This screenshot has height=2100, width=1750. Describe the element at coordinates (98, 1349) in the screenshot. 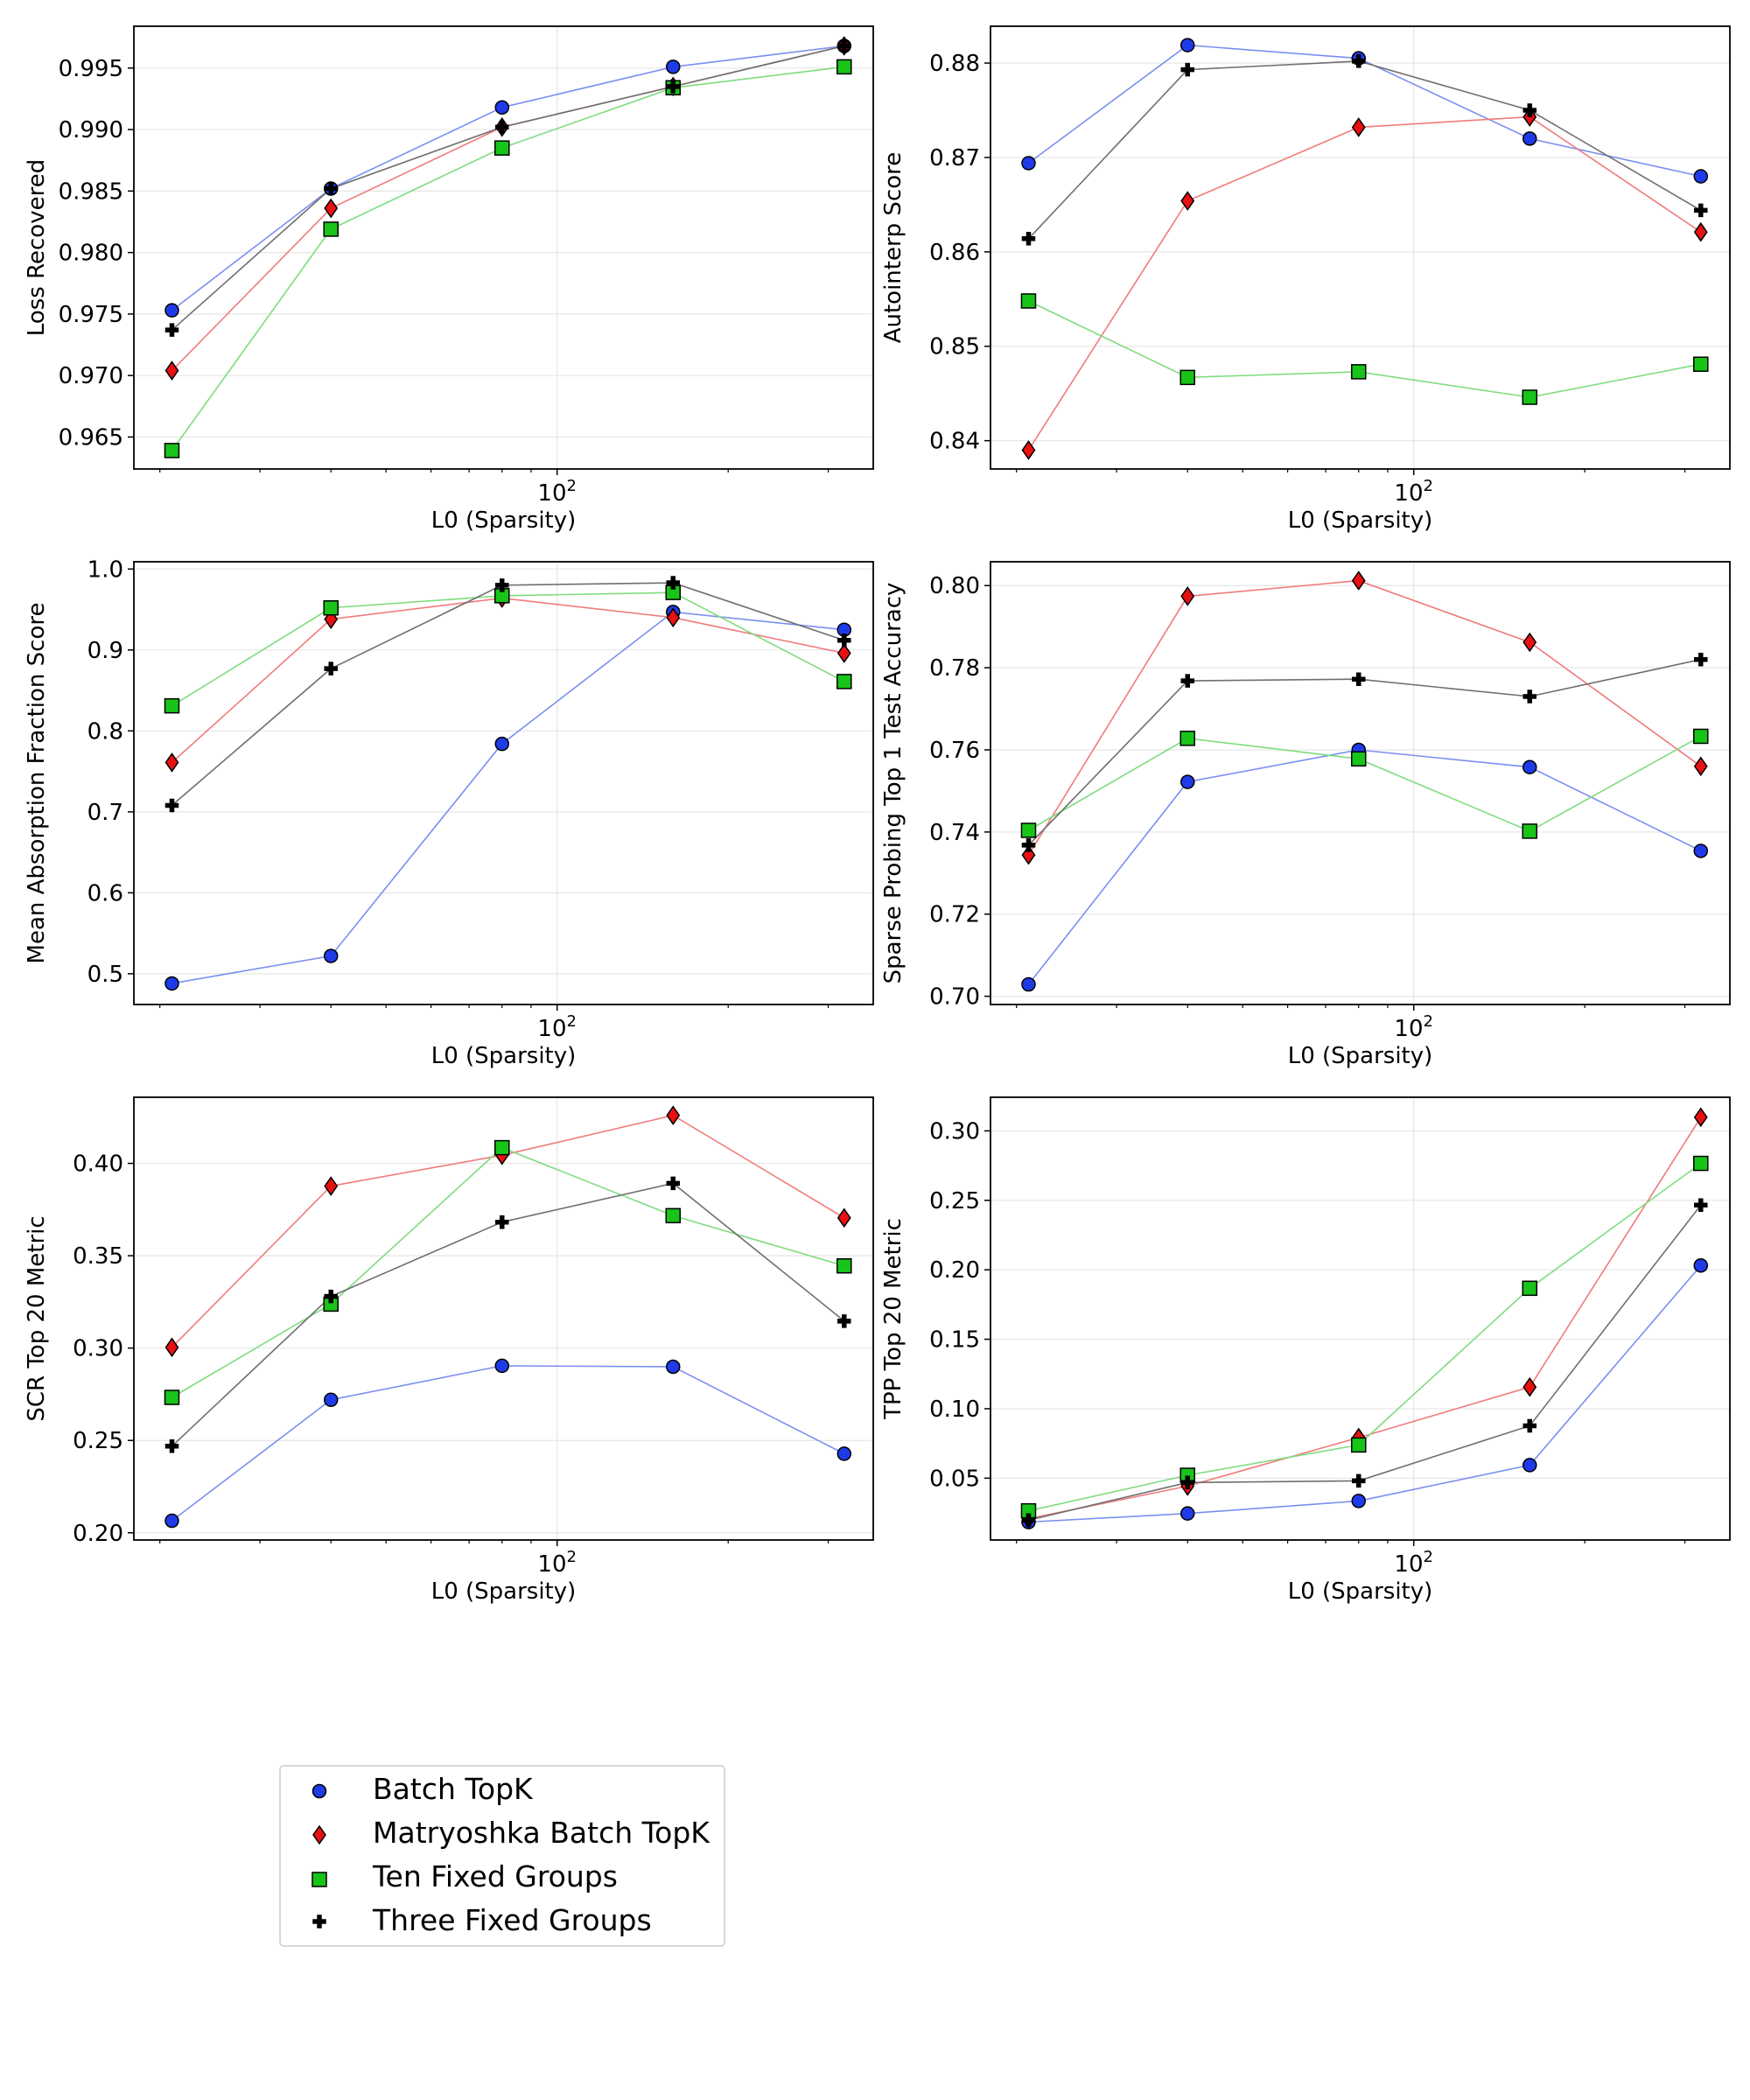

I see `y-tick-label: 0.30` at that location.